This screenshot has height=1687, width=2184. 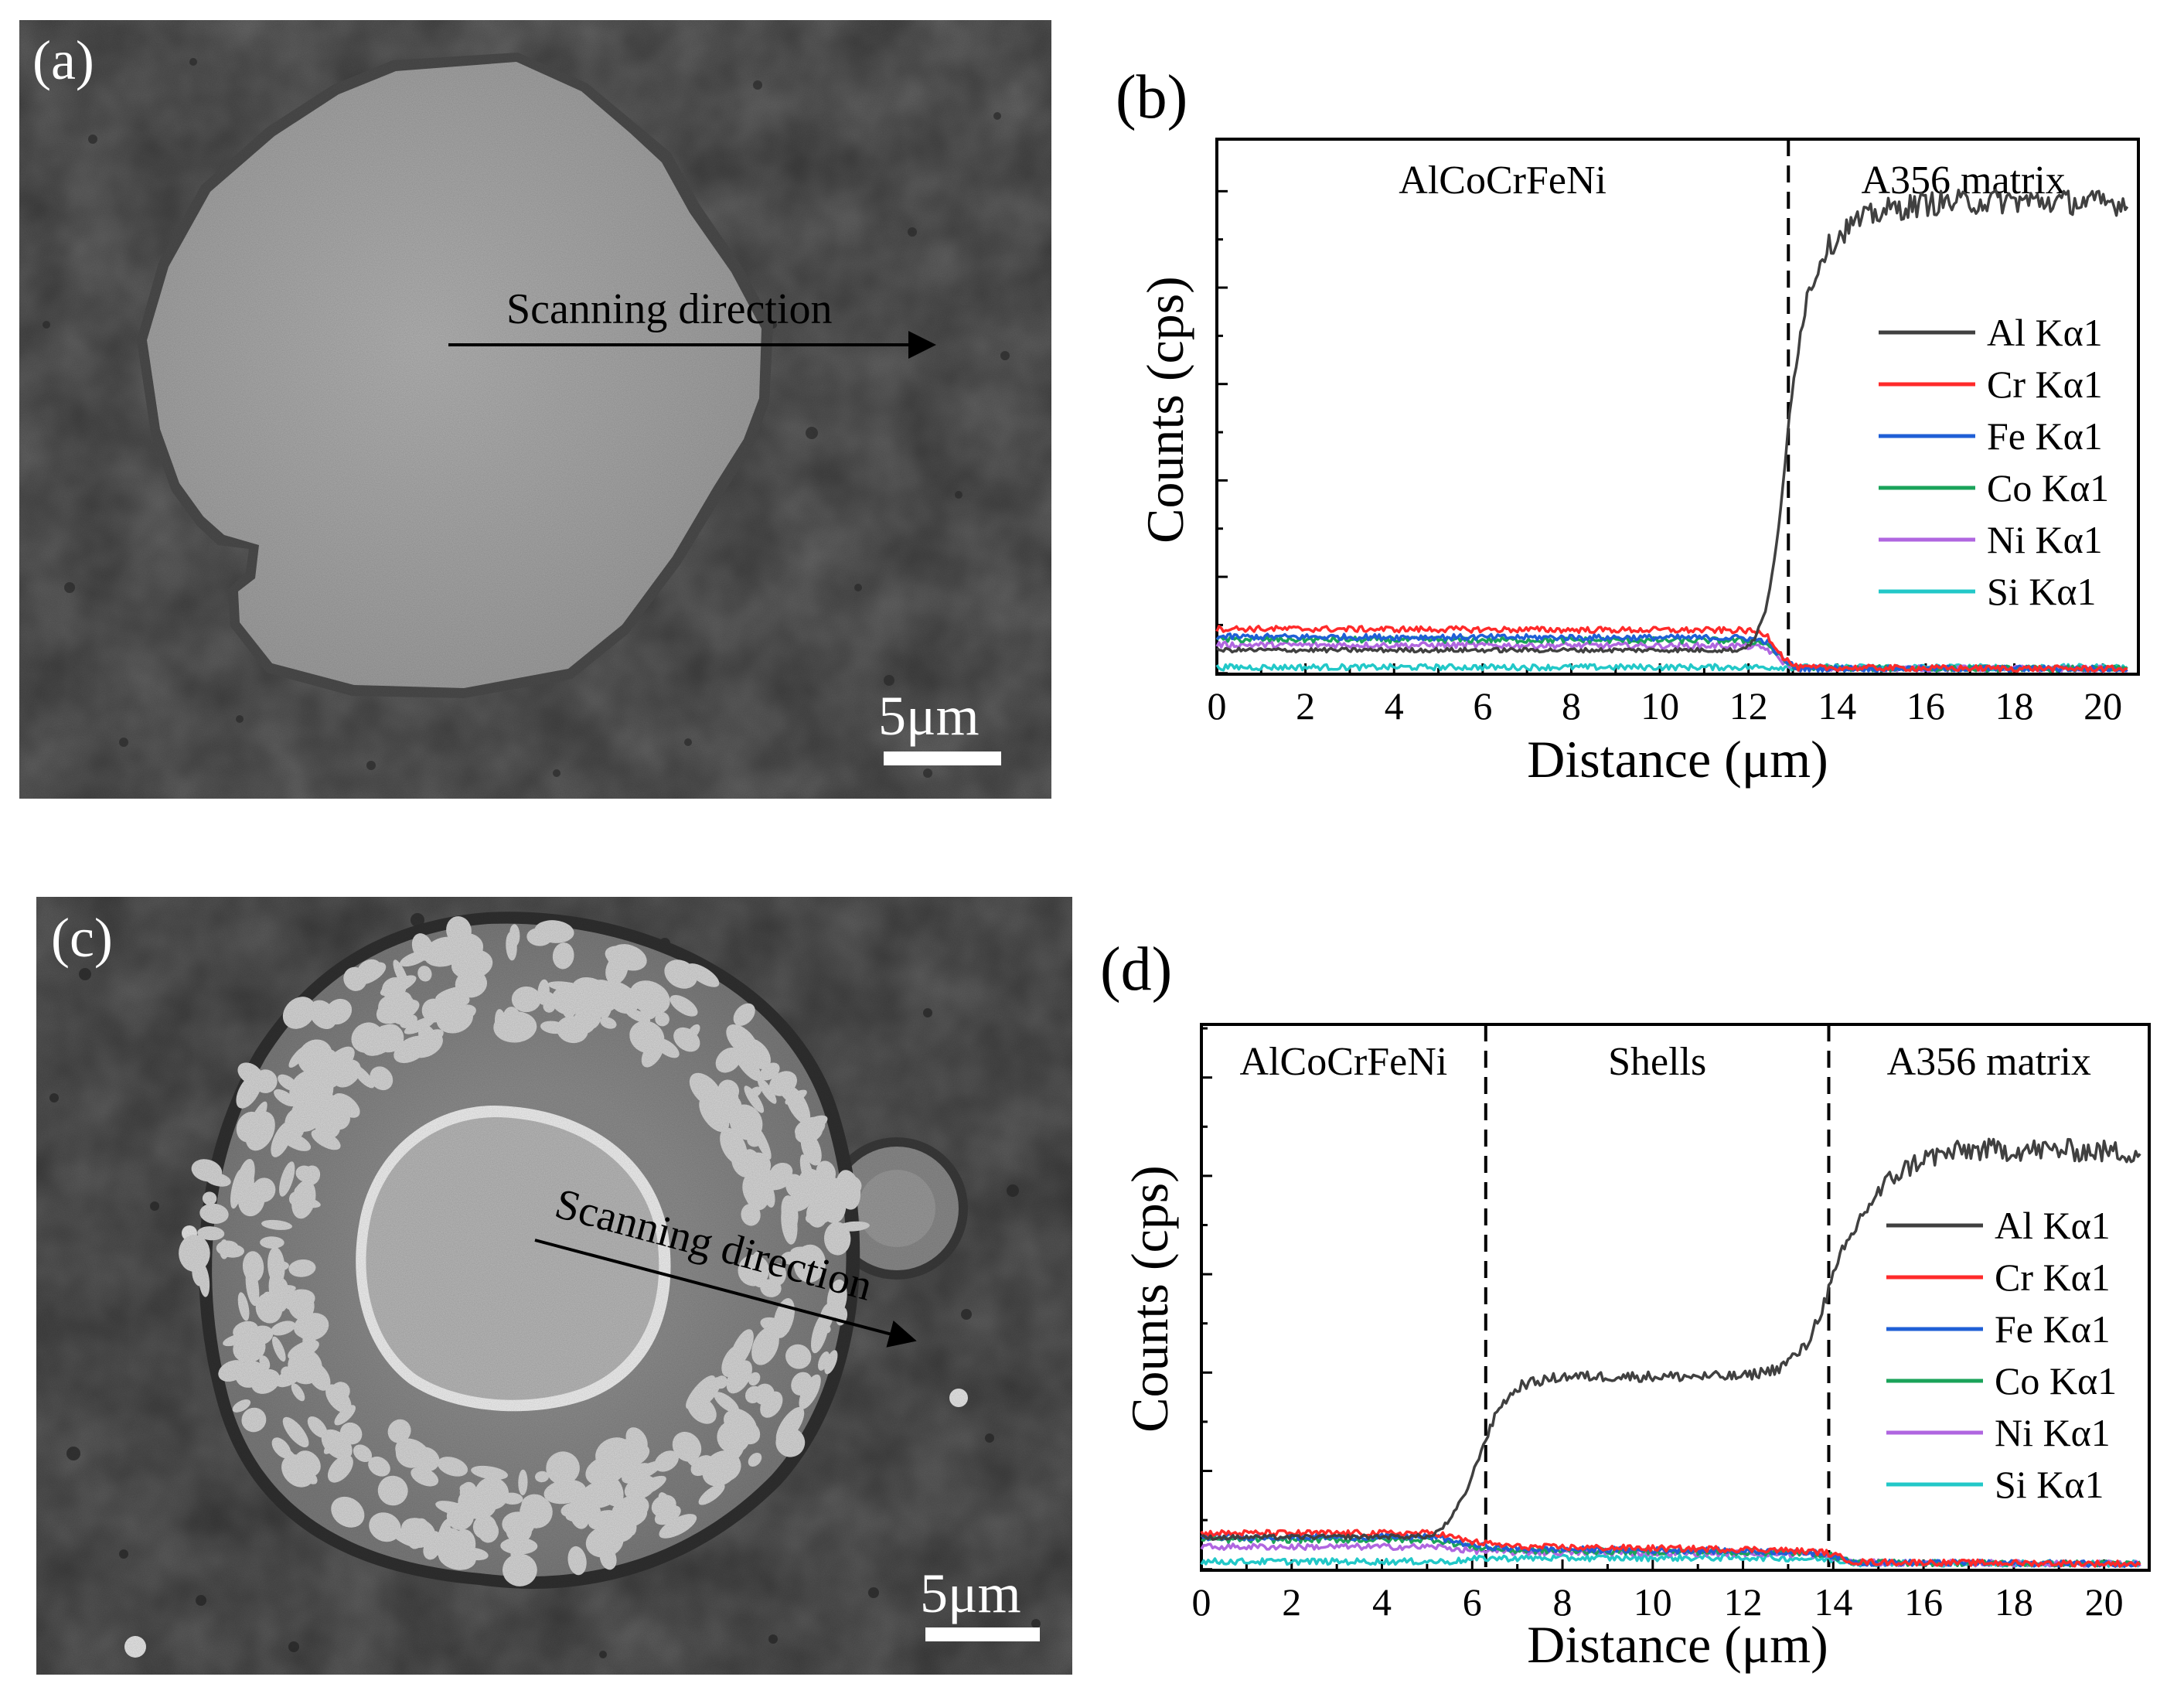 What do you see at coordinates (1989, 1062) in the screenshot?
I see `region-label: A356 matrix` at bounding box center [1989, 1062].